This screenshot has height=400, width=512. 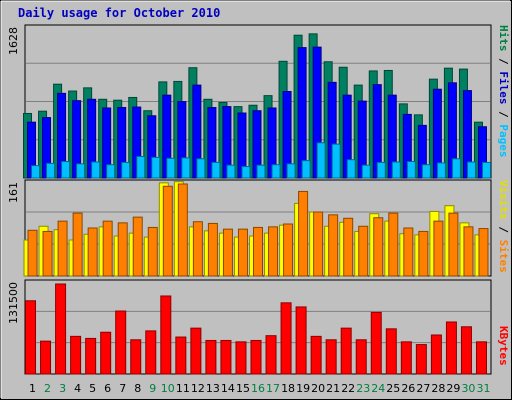 I want to click on day-label: 4, so click(x=77, y=388).